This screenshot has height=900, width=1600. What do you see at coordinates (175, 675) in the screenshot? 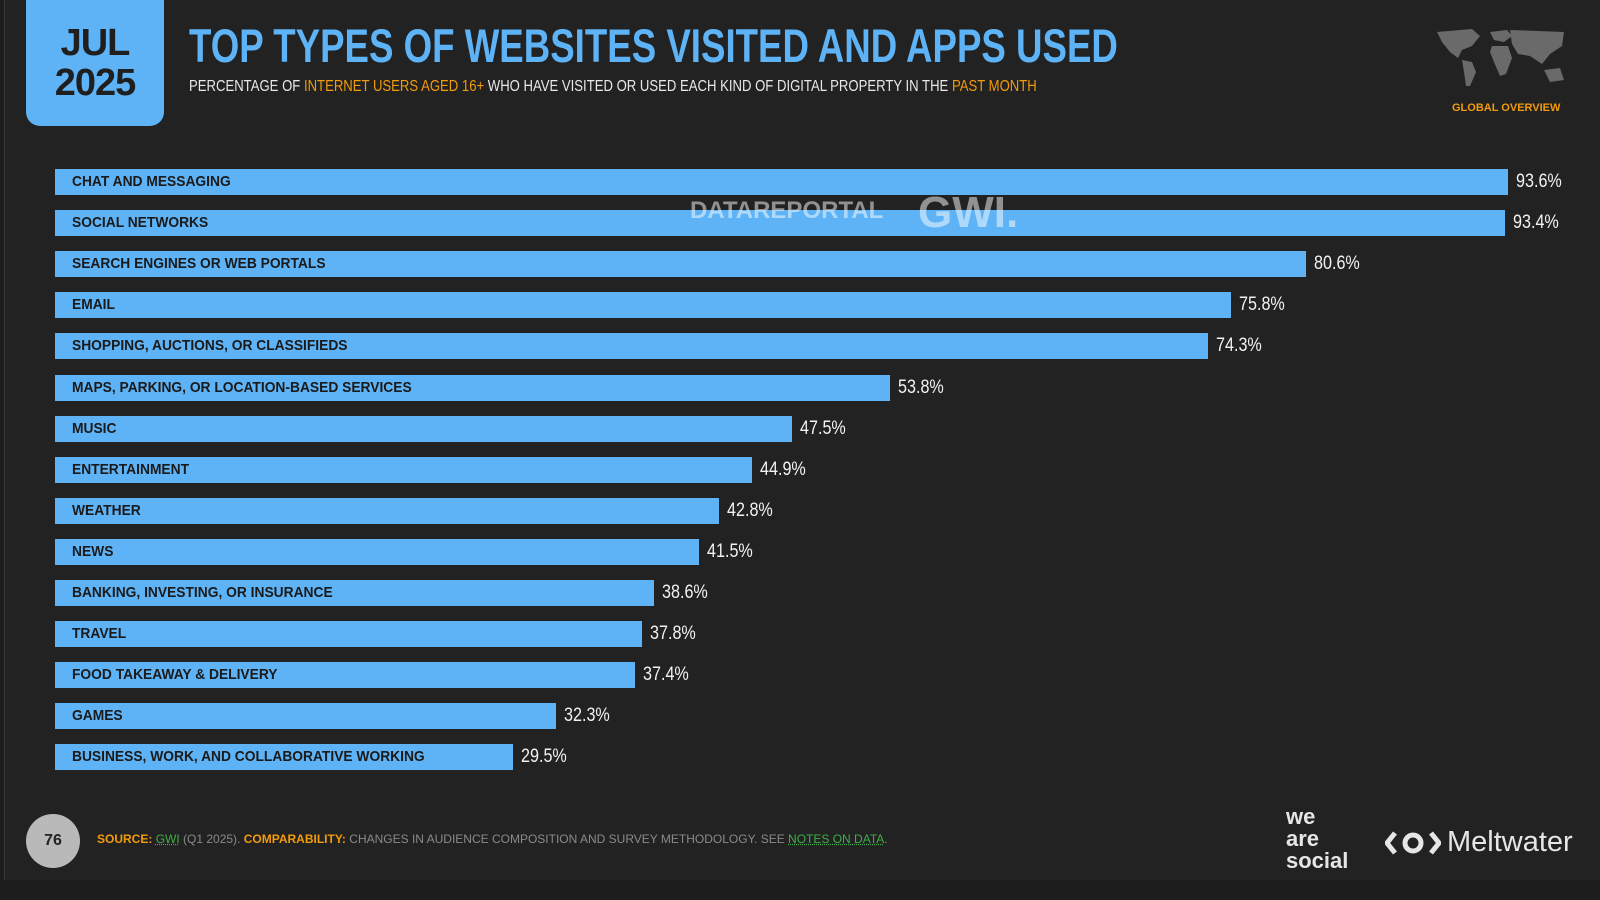
I see `bar-category-label: FOOD TAKEAWAY & DELIVERY` at bounding box center [175, 675].